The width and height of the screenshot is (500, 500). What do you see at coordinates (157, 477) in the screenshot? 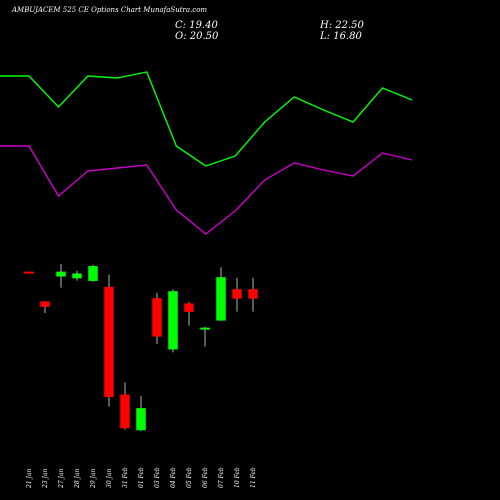
I see `date-label: 03 Feb` at bounding box center [157, 477].